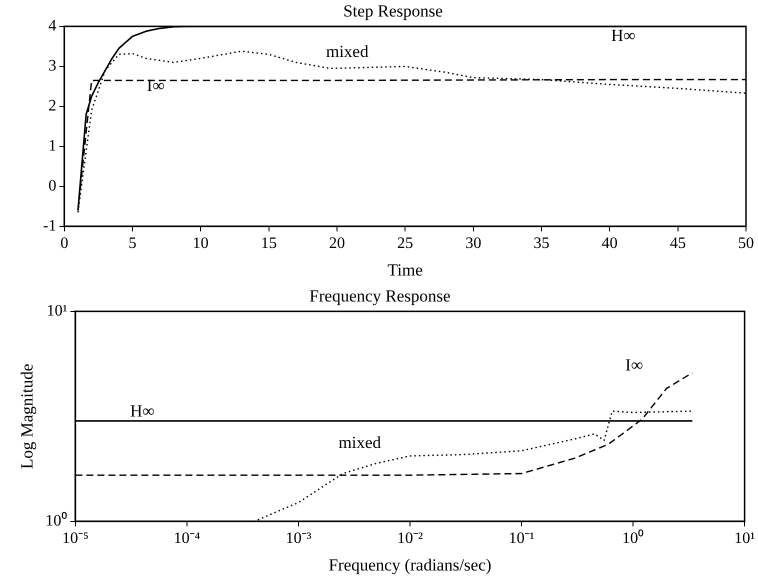  What do you see at coordinates (52, 66) in the screenshot?
I see `y-tick-label: 3` at bounding box center [52, 66].